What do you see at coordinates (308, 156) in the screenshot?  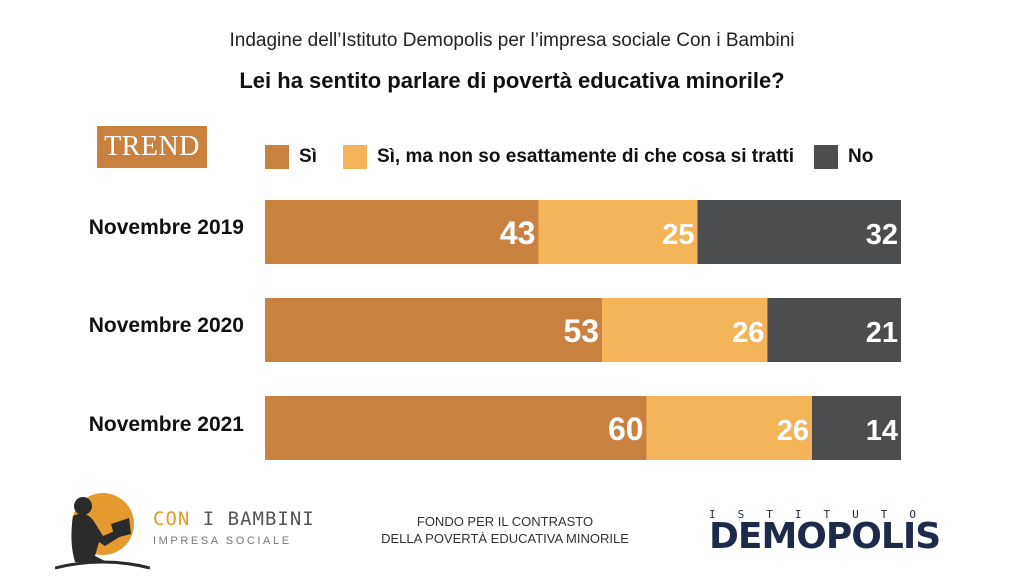 I see `legend-label-si: Sì` at bounding box center [308, 156].